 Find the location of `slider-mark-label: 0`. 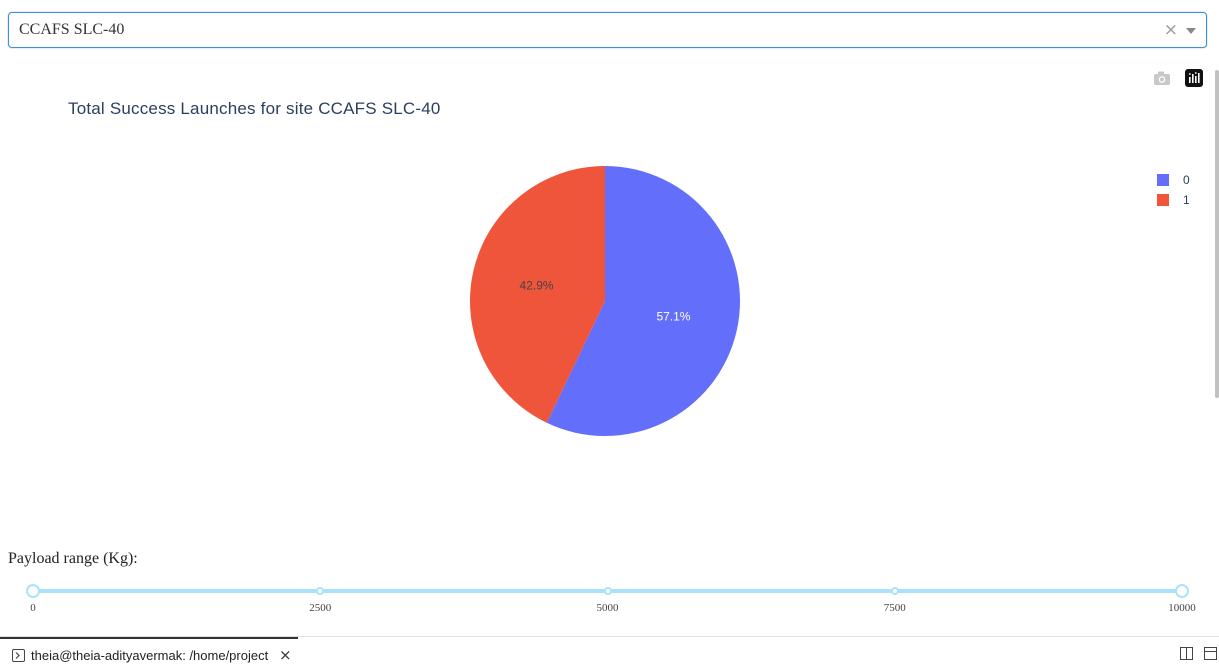

slider-mark-label: 0 is located at coordinates (33, 608).